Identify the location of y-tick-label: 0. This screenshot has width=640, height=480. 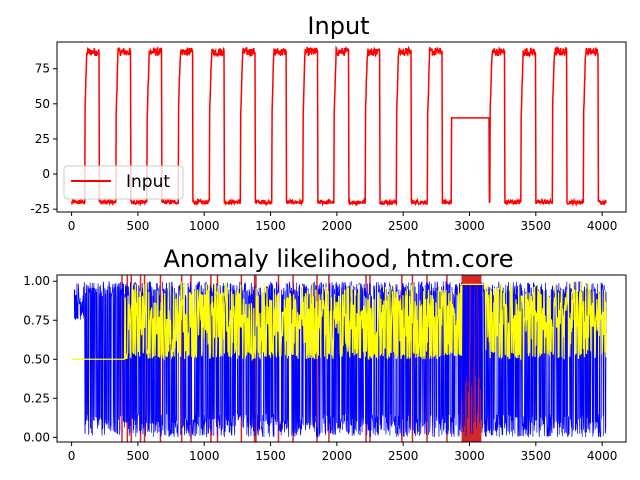
(46, 174).